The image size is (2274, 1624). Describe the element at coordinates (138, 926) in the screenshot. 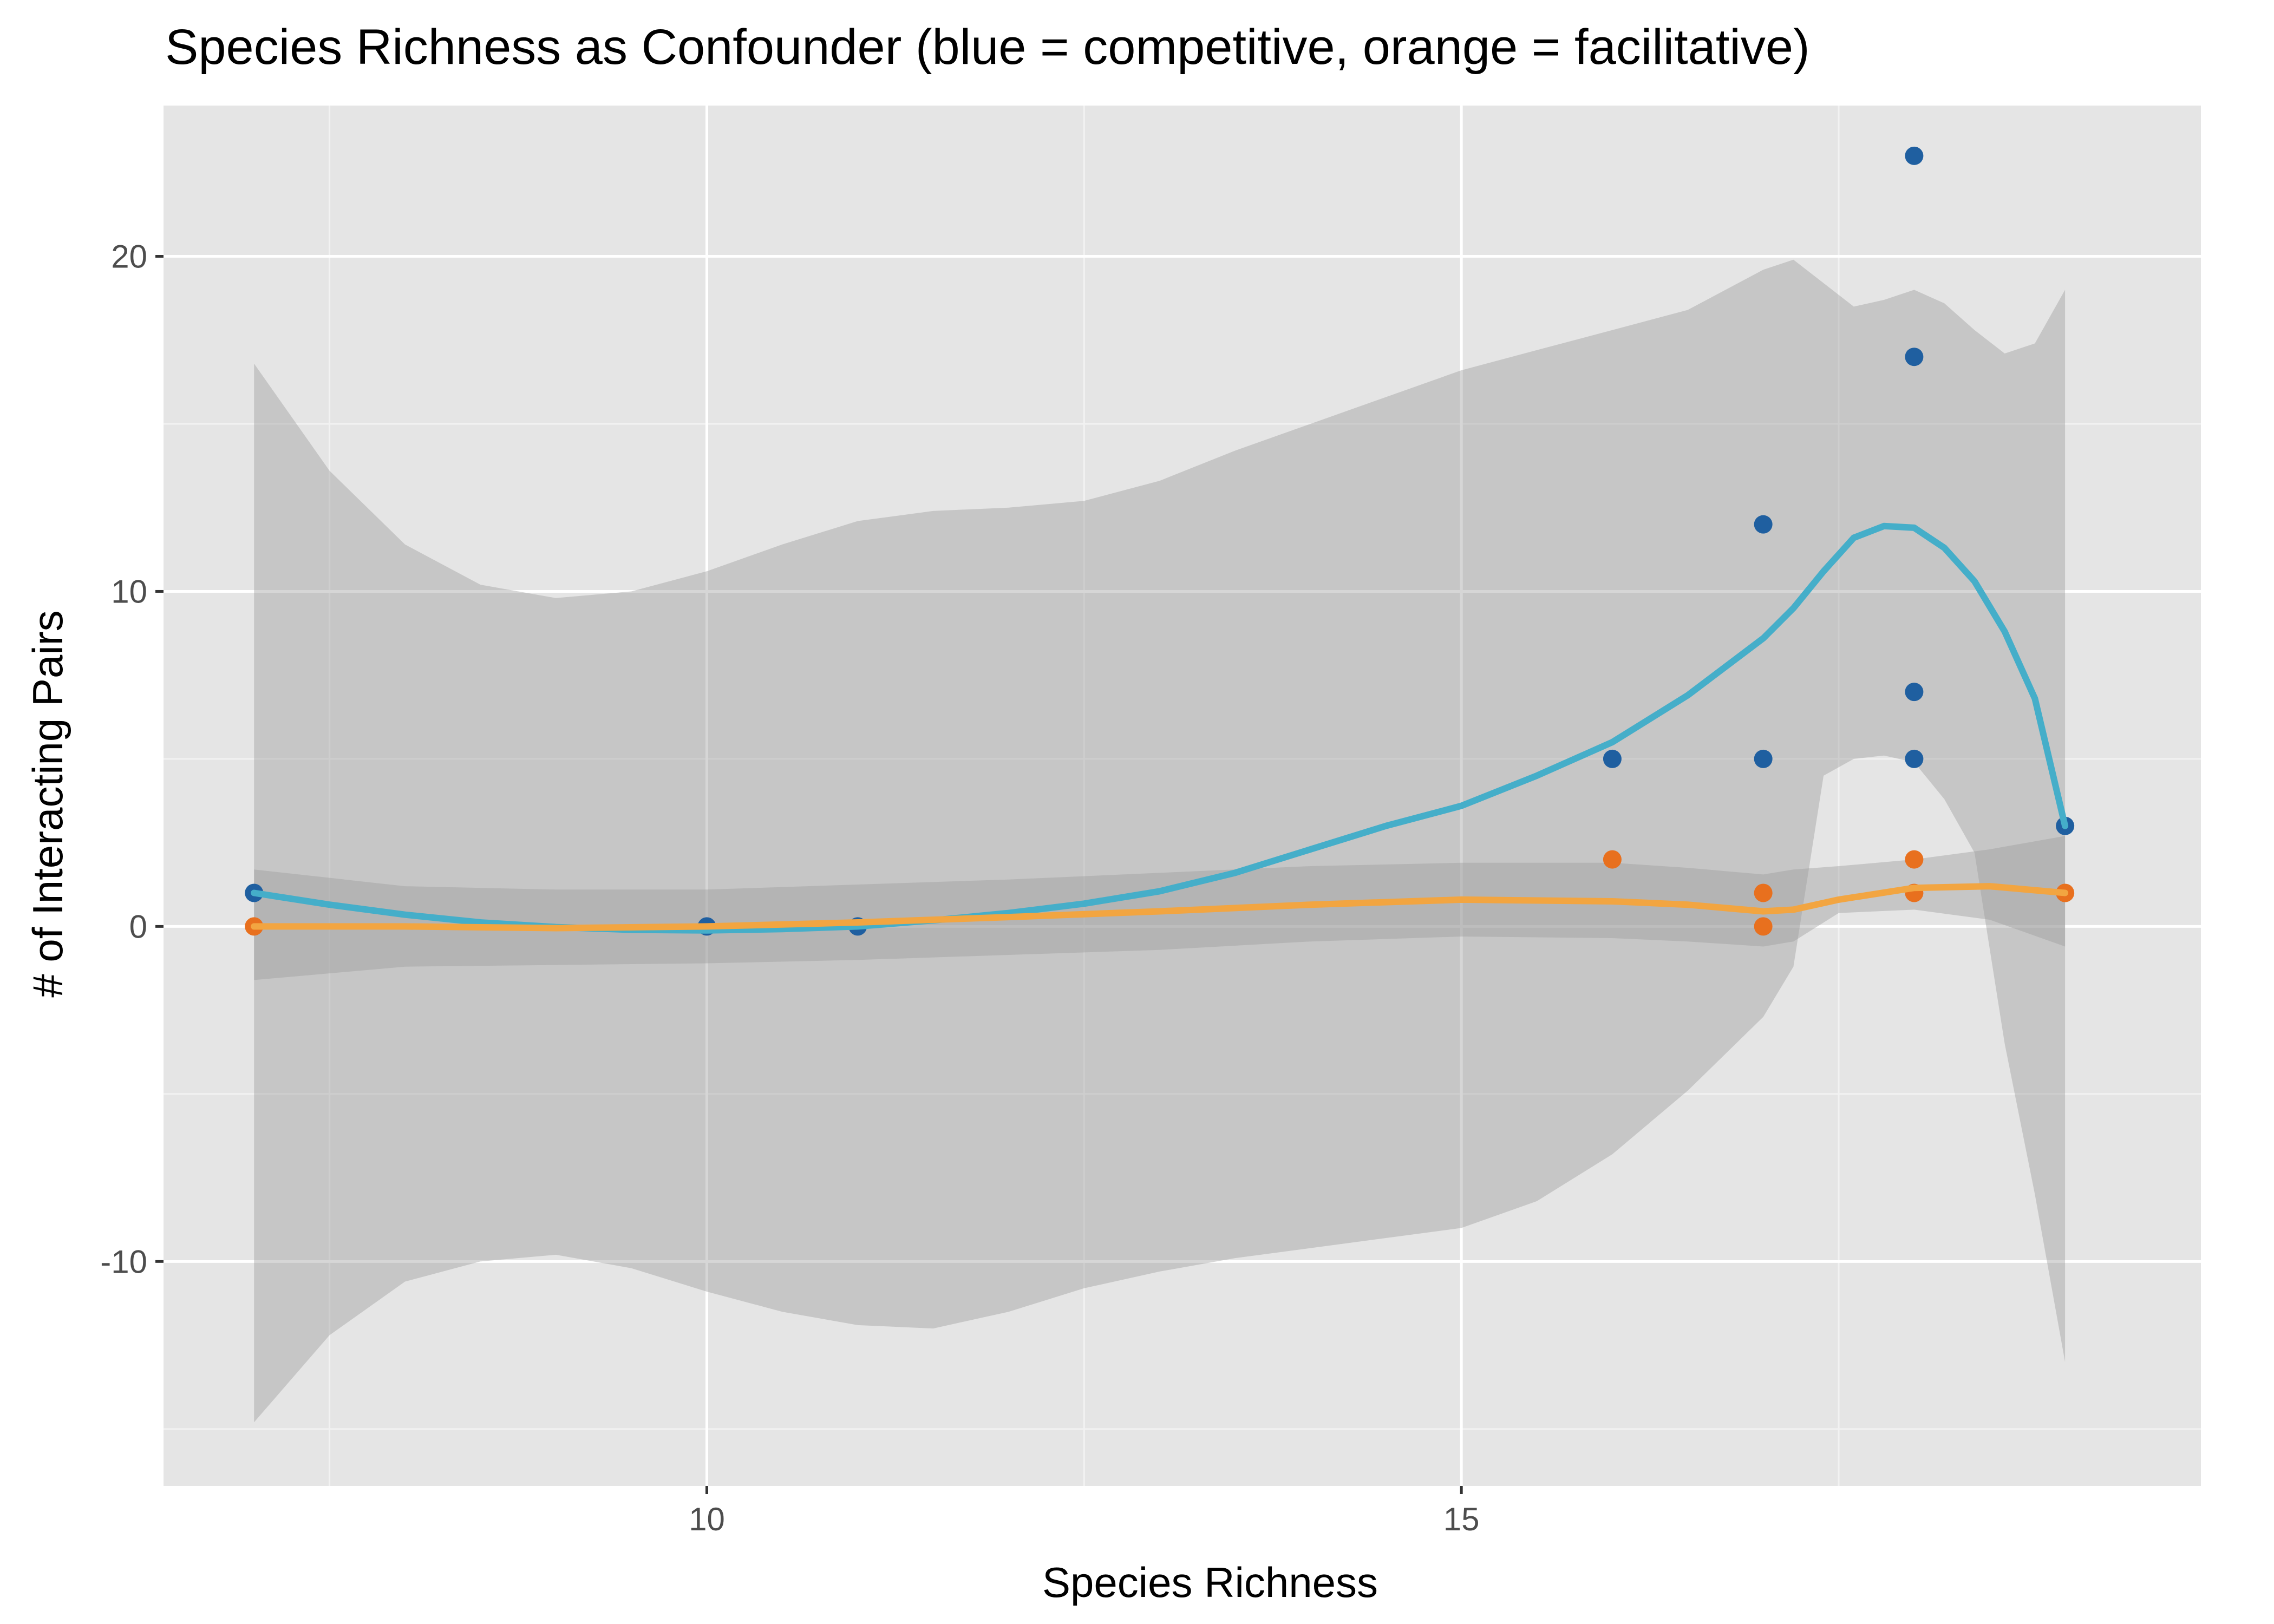

I see `y-tick-label: 0` at that location.